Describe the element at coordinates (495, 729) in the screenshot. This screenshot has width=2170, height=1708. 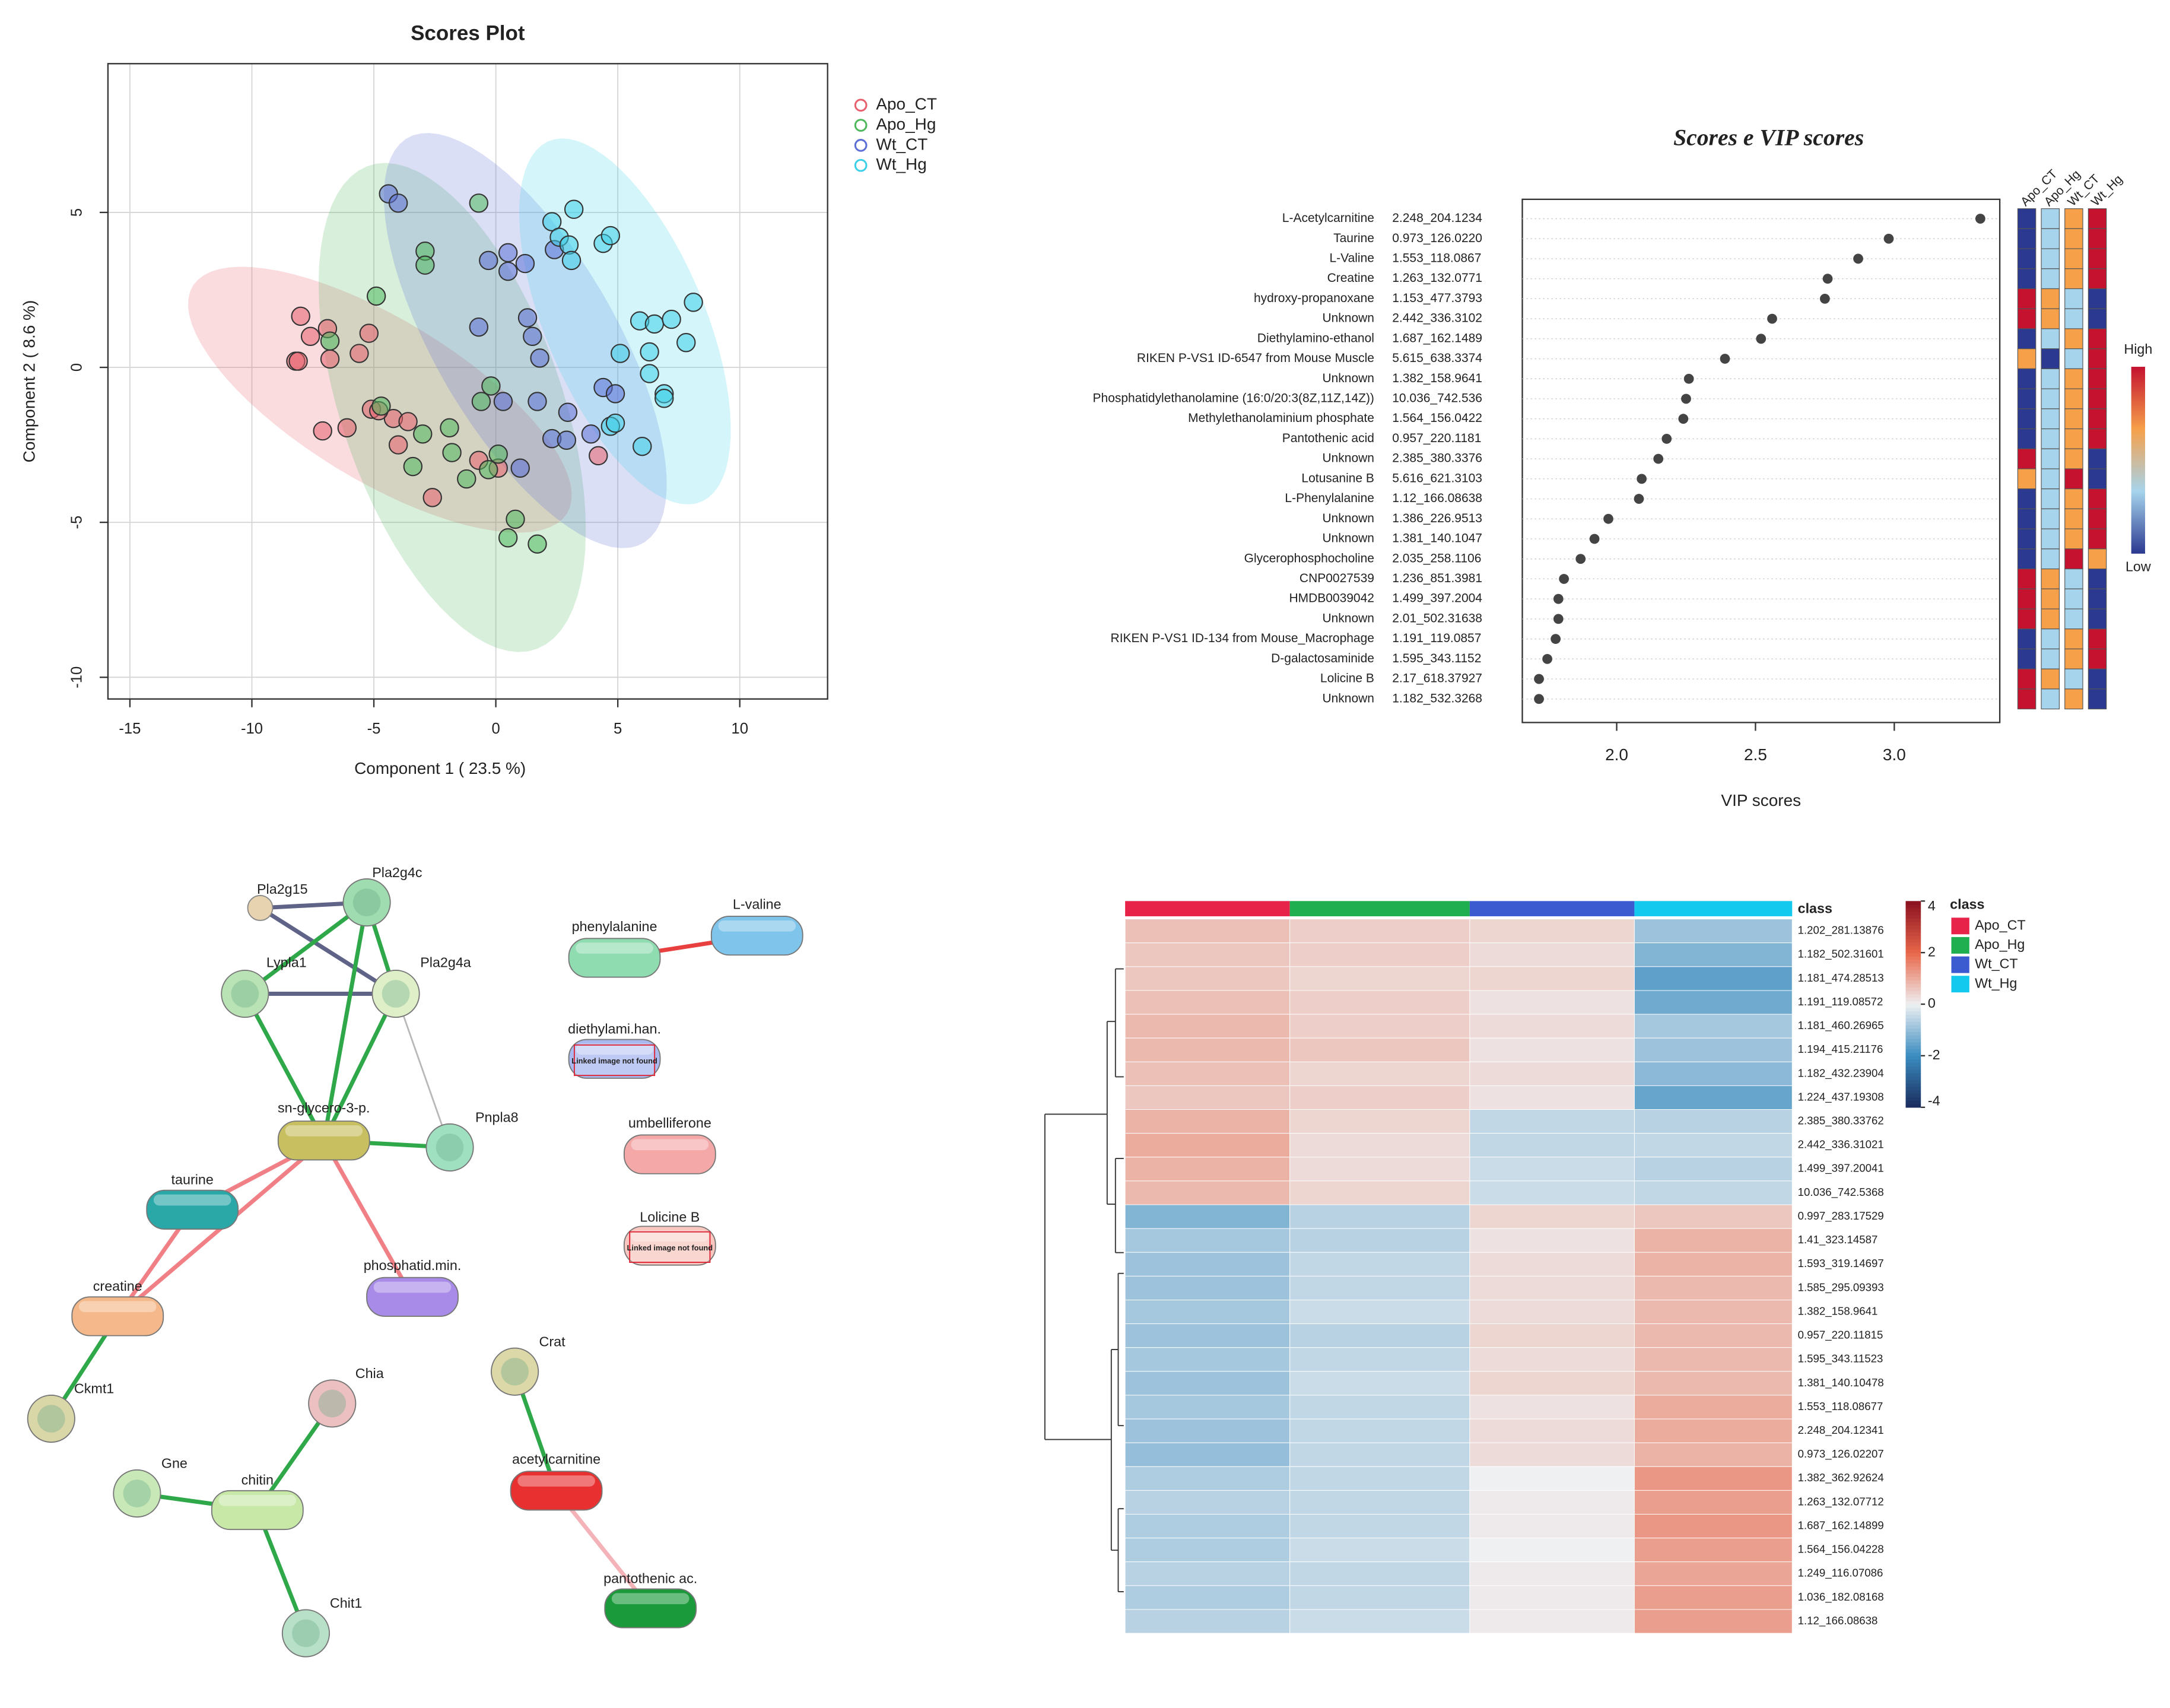
I see `x-tick-label: 0` at that location.